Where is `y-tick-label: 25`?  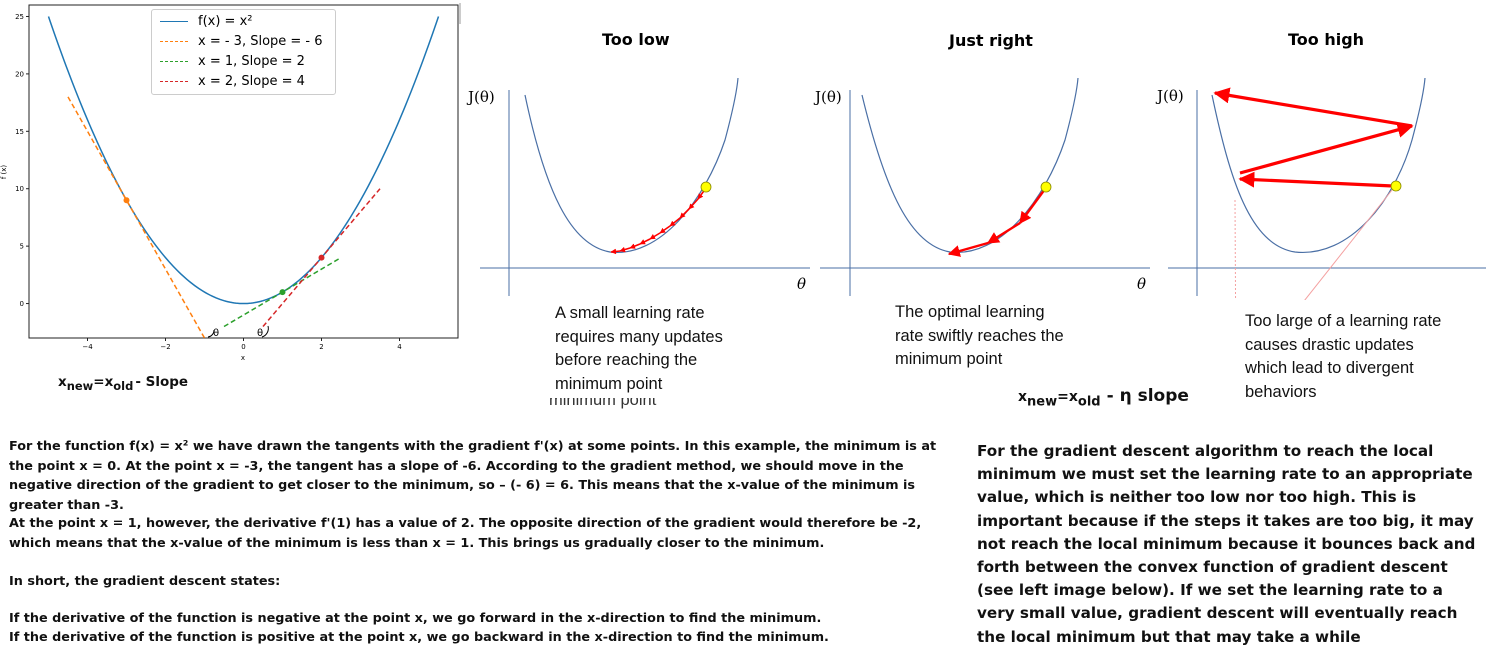 y-tick-label: 25 is located at coordinates (19, 17).